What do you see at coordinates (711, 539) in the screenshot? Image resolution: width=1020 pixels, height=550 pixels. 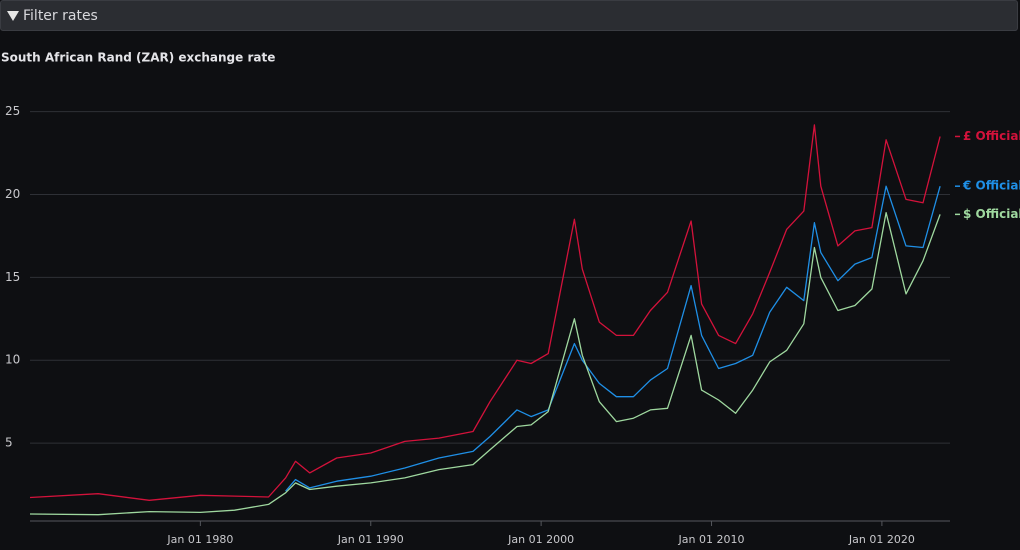 I see `x-tick-label: Jan 01 2010` at bounding box center [711, 539].